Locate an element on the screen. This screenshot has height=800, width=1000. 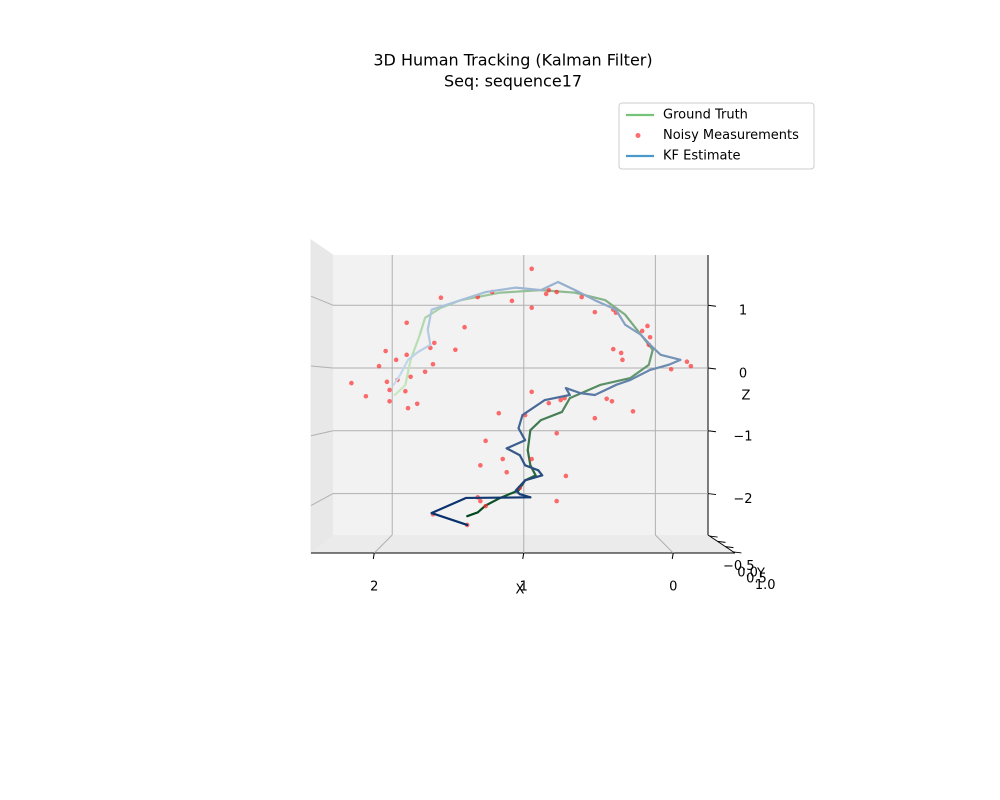
y-tick-label: −0.5 is located at coordinates (739, 566).